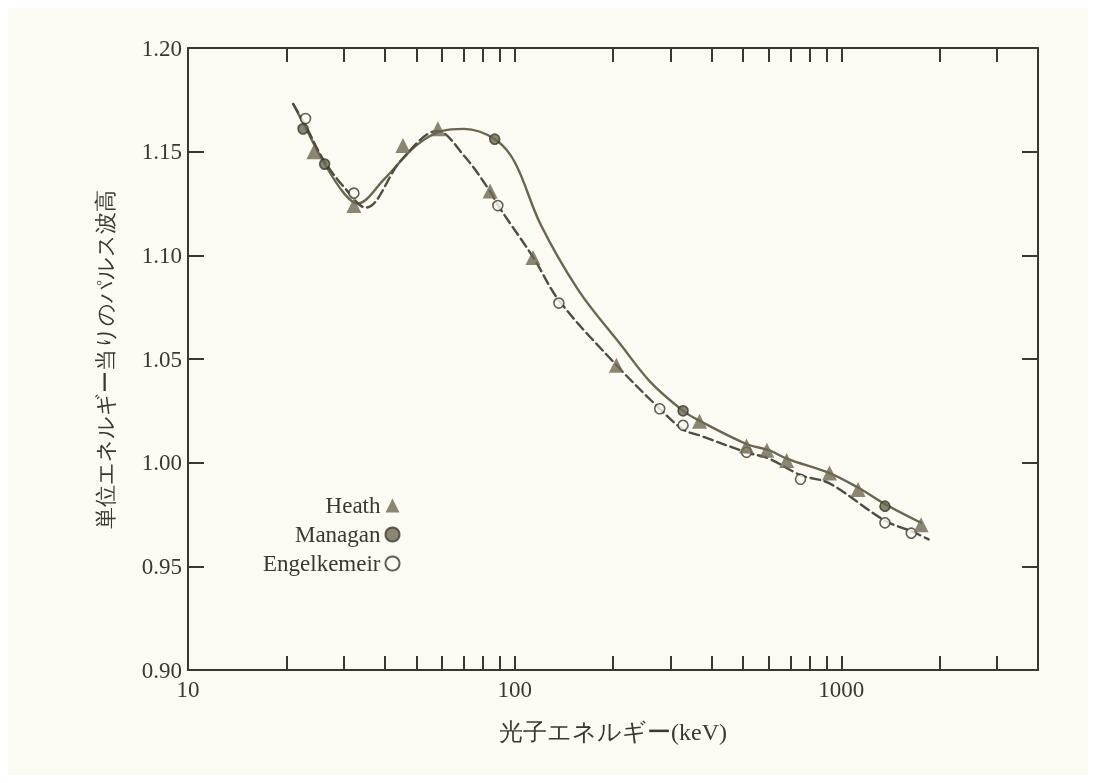  I want to click on y-tick-label: 1.15, so click(161, 152).